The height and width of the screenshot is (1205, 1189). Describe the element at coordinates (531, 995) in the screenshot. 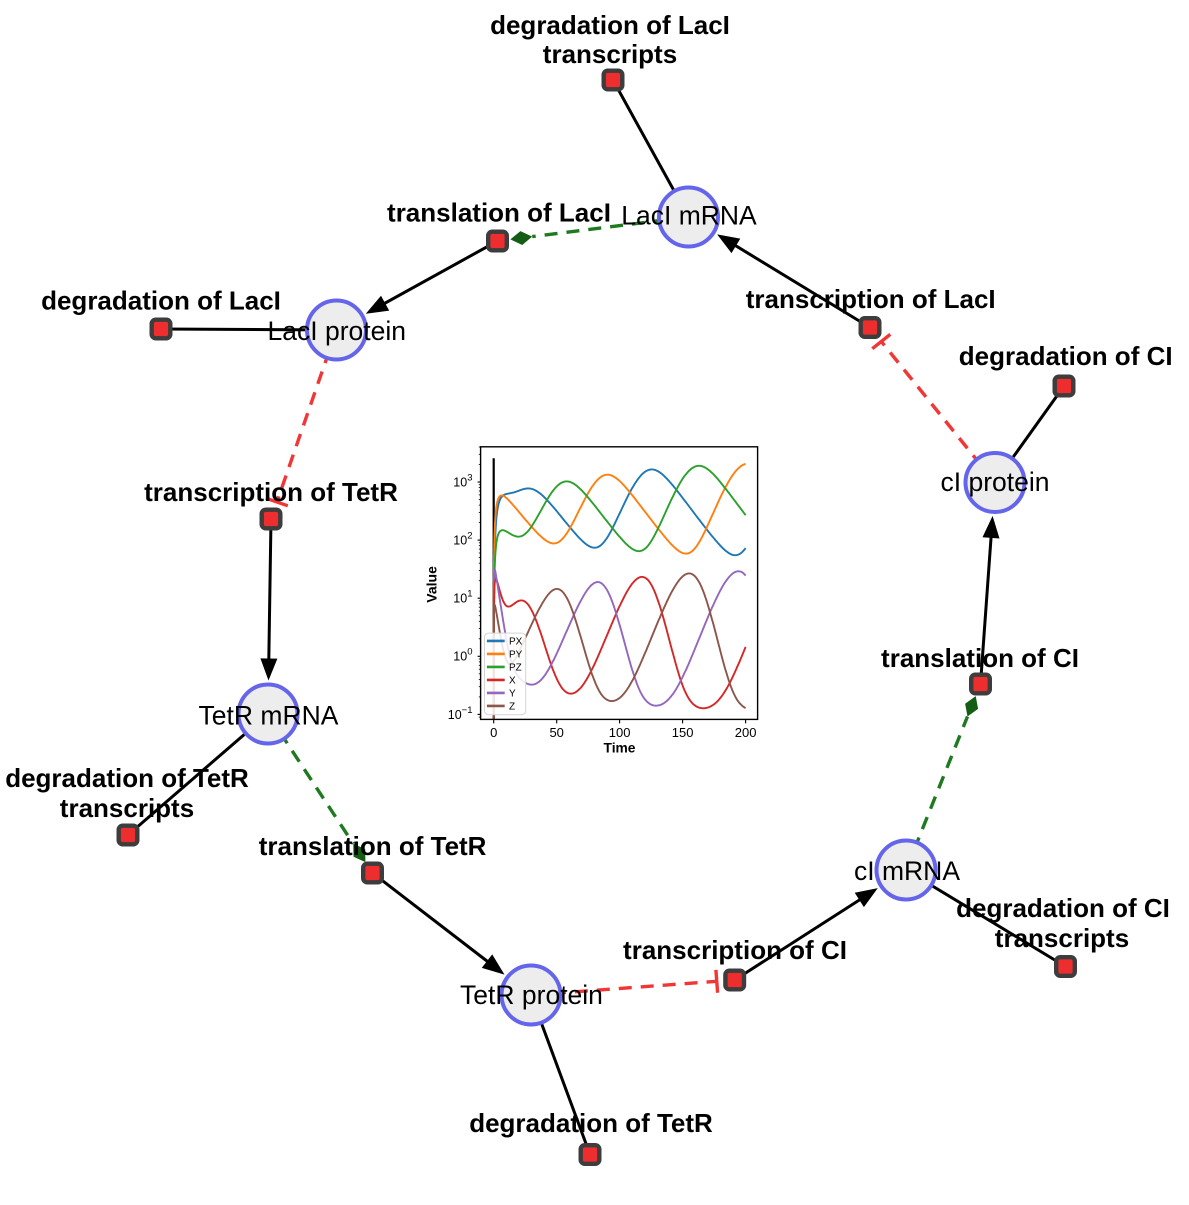

I see `svg-text: TetR protein` at that location.